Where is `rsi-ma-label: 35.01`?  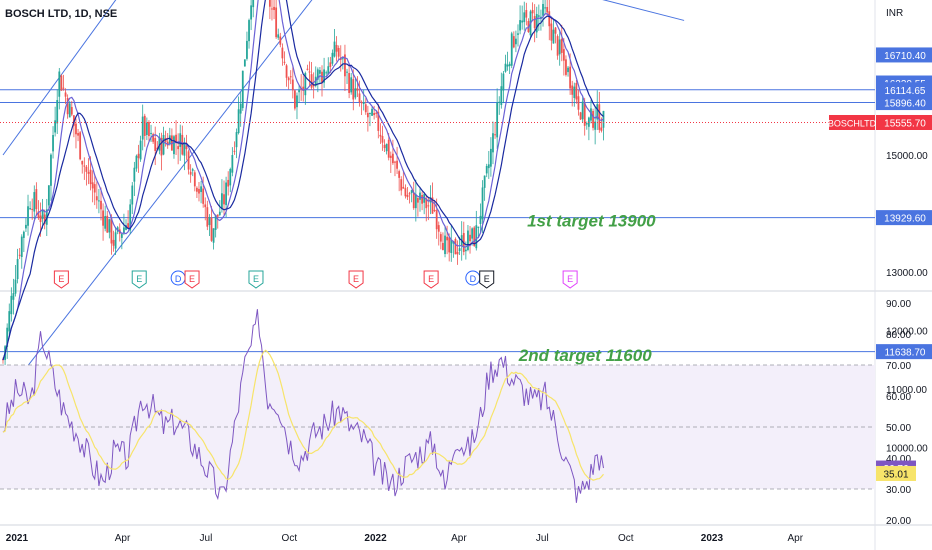 rsi-ma-label: 35.01 is located at coordinates (895, 474).